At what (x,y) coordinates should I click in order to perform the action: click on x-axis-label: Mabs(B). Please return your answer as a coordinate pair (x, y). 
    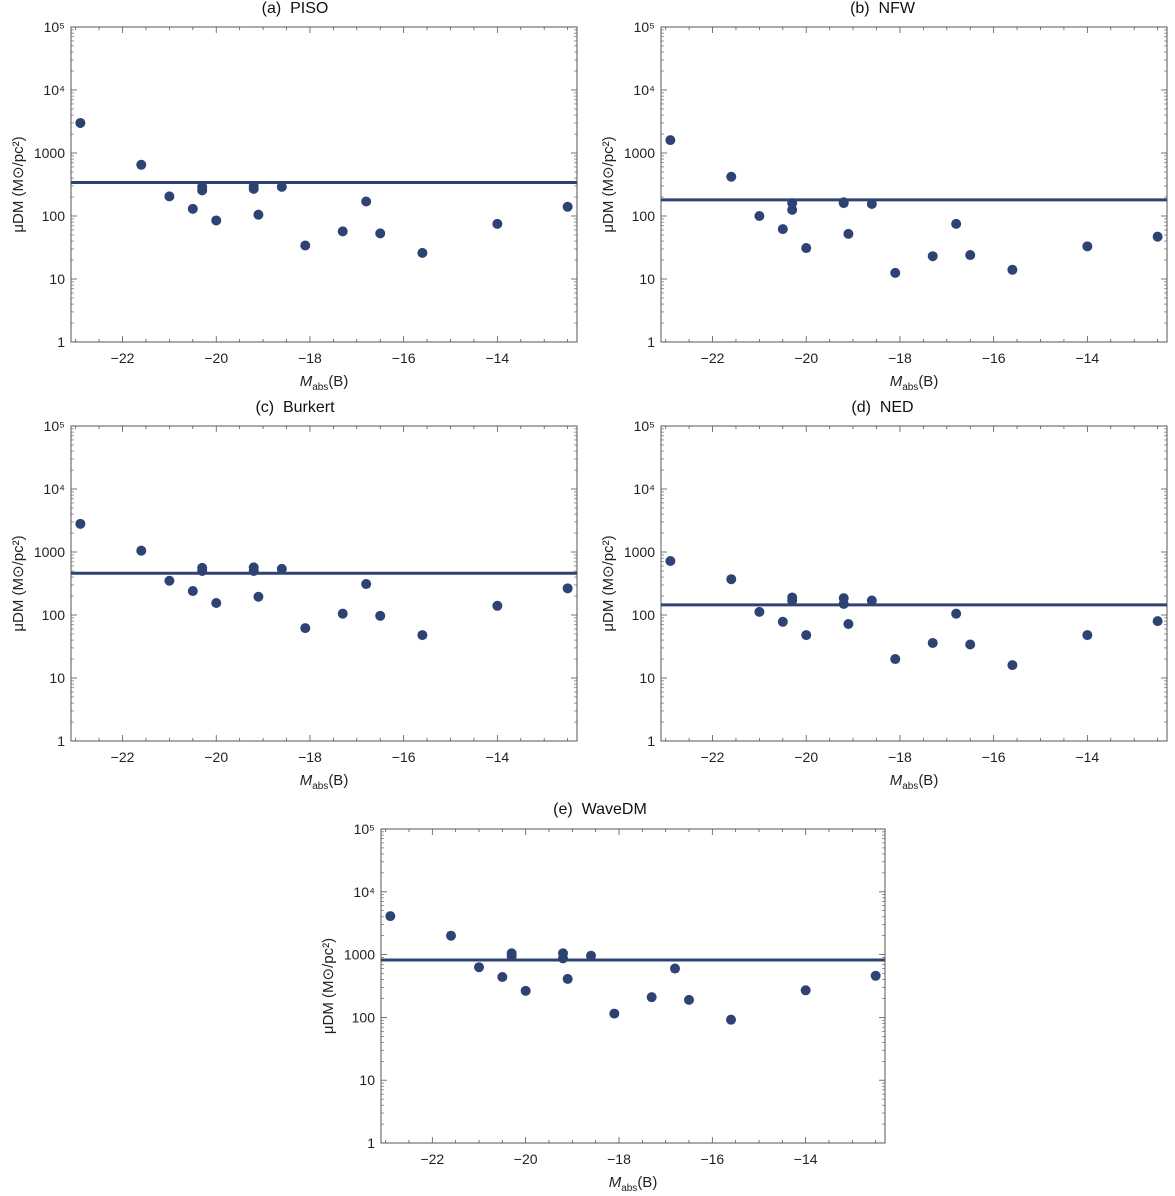
    Looking at the image, I should click on (324, 383).